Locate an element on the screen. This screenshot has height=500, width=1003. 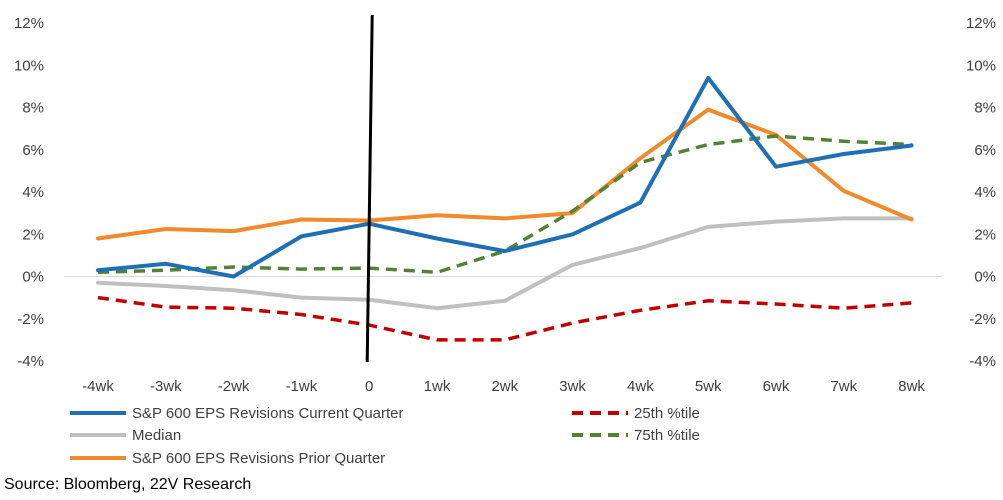
y-tick-label-right: 8% is located at coordinates (985, 108).